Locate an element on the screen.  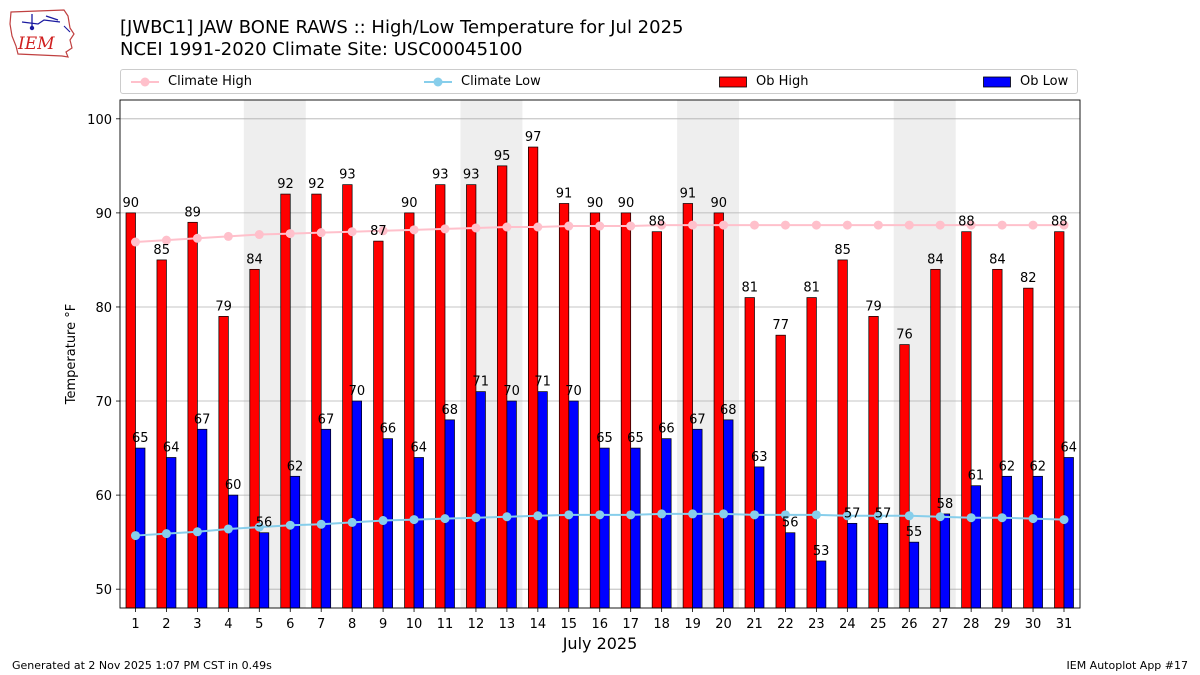
x-tick-label: 22 is located at coordinates (785, 624).